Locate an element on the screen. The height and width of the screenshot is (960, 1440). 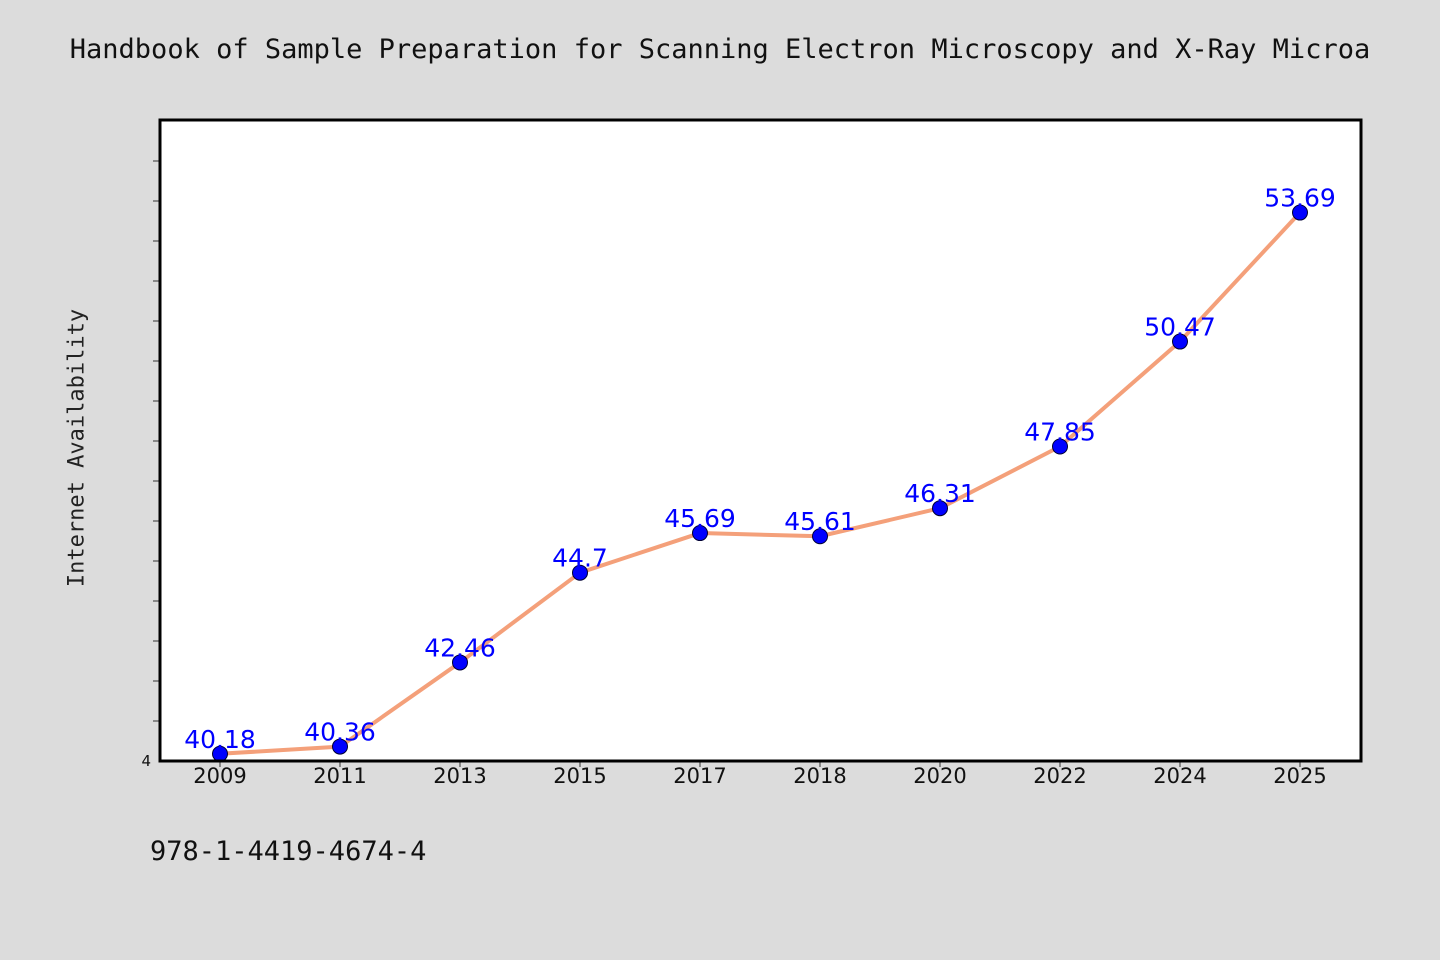
data-label: 46.31 is located at coordinates (940, 493).